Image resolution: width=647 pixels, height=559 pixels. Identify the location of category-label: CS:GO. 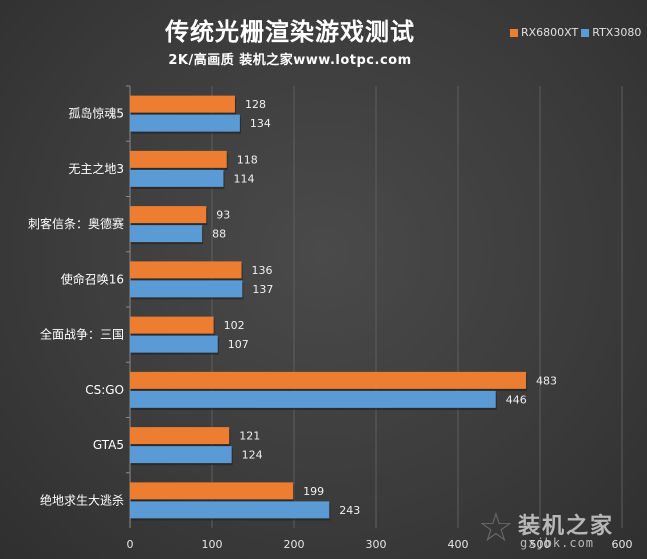
(104, 390).